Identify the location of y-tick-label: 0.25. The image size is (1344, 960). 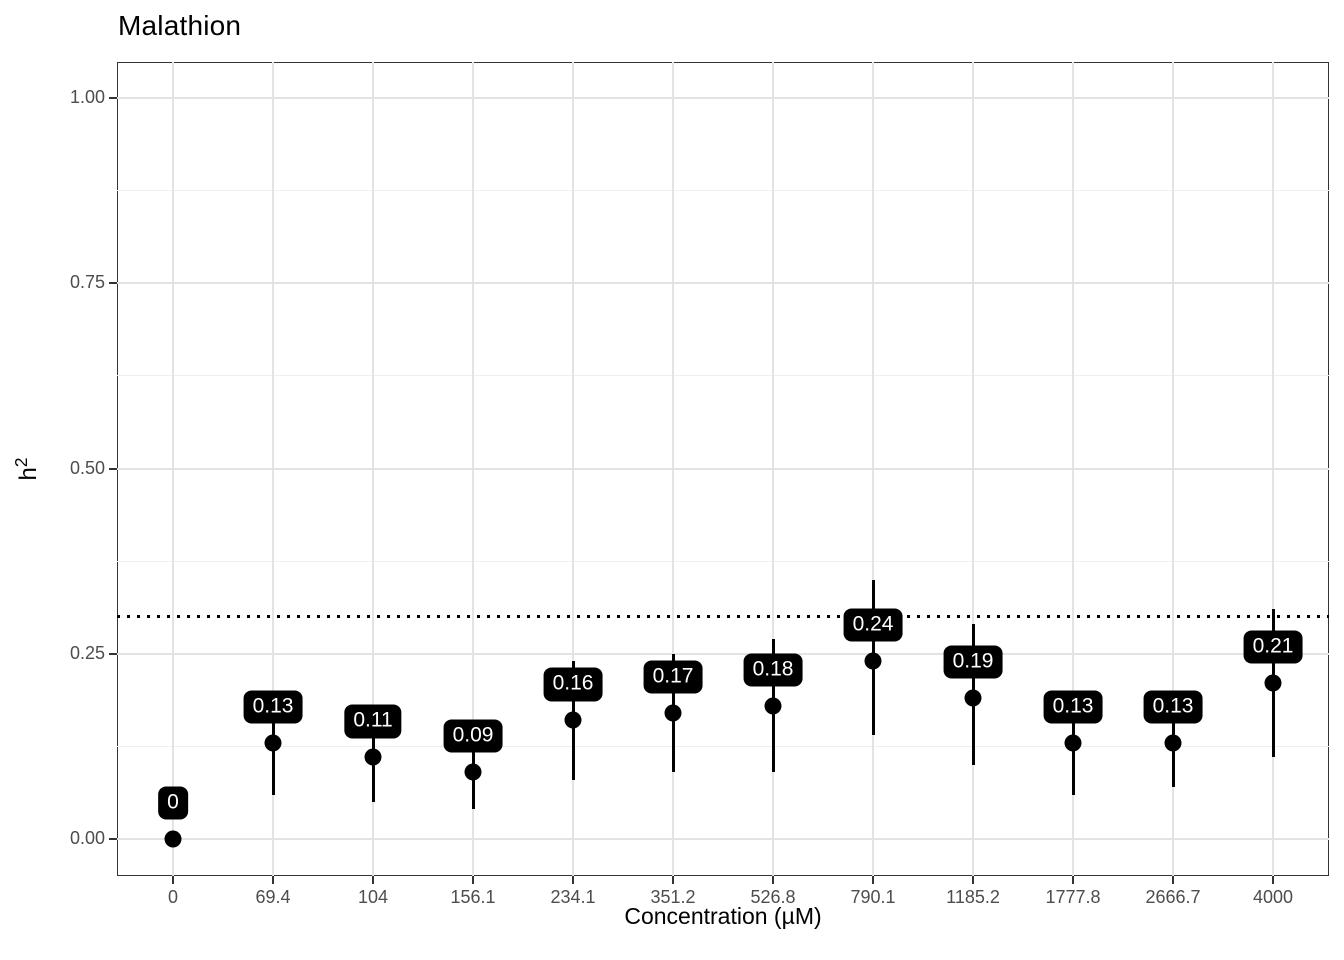
(87, 652).